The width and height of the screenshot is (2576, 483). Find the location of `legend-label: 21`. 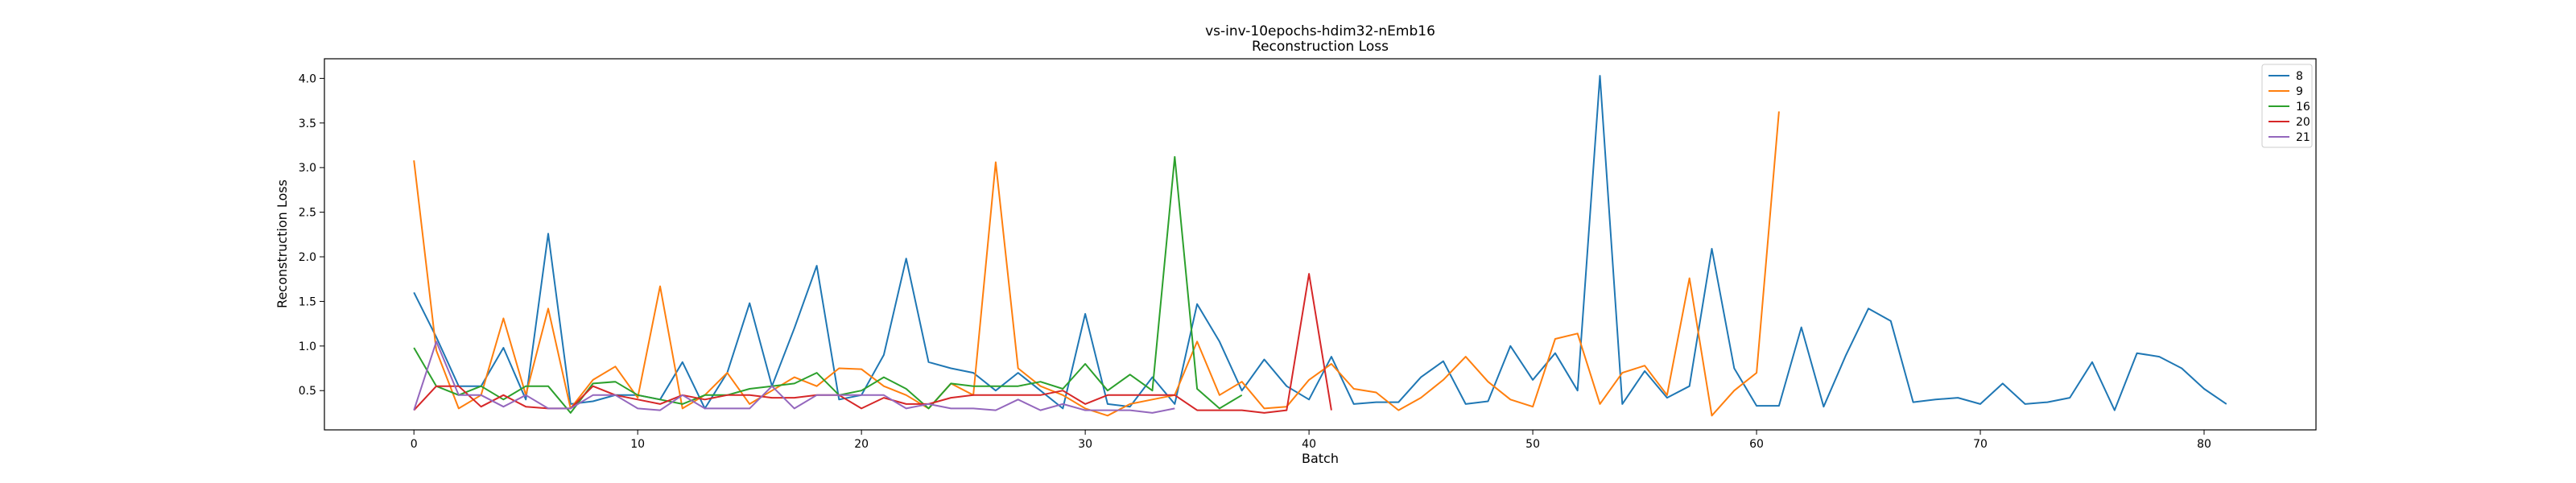

legend-label: 21 is located at coordinates (2303, 137).